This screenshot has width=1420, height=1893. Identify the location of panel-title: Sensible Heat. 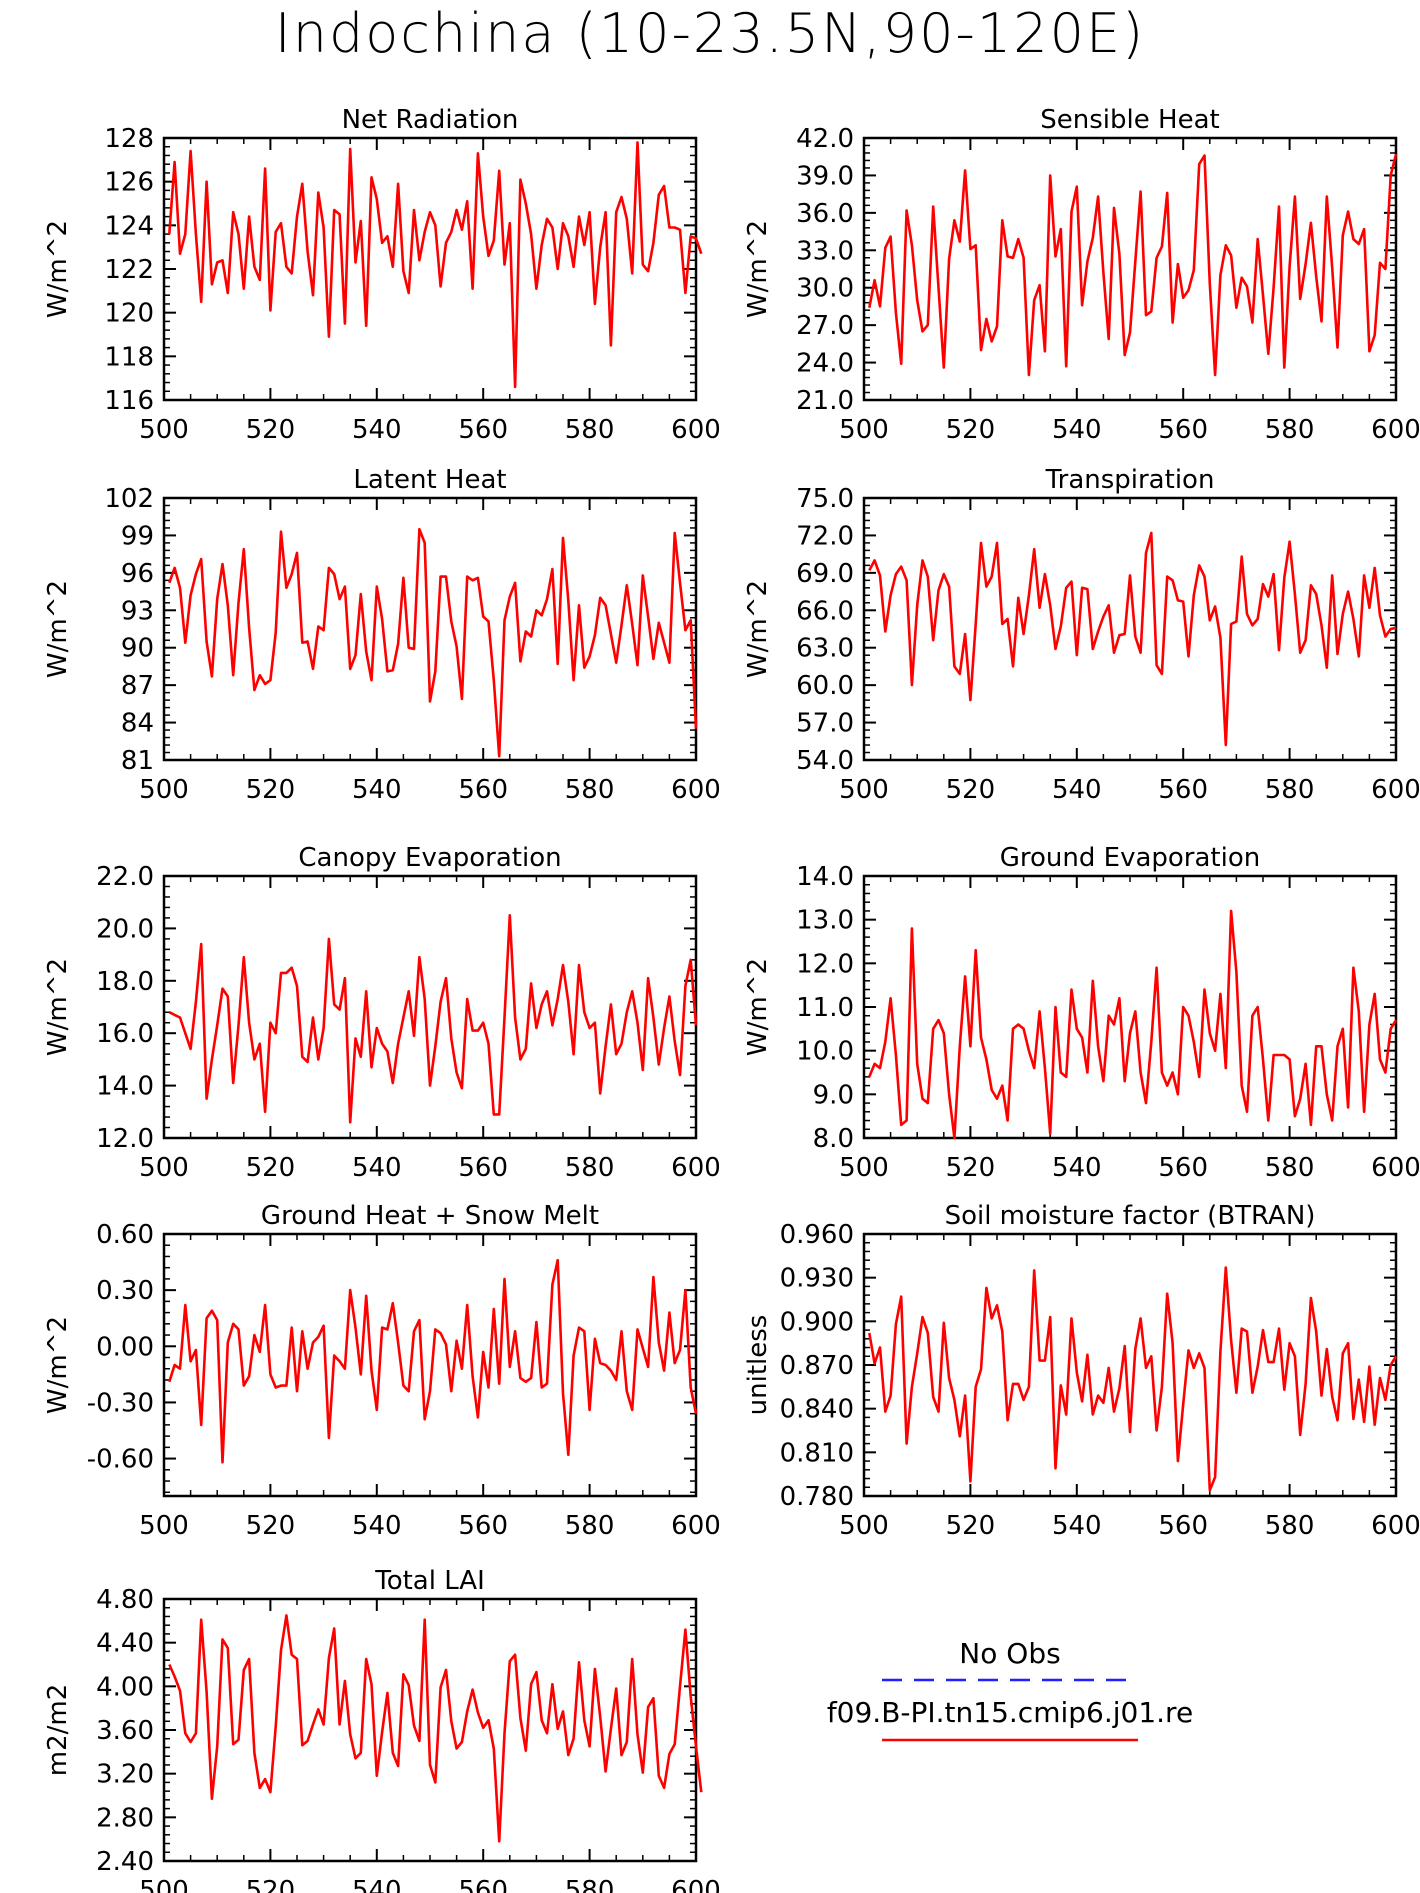
(1129, 120).